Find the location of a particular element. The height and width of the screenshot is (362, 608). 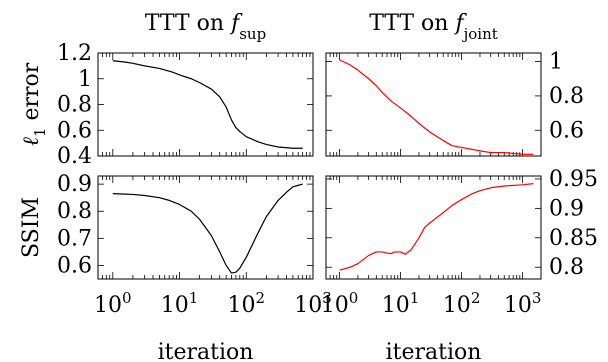

y-tick-label: 1.2 is located at coordinates (74, 53).